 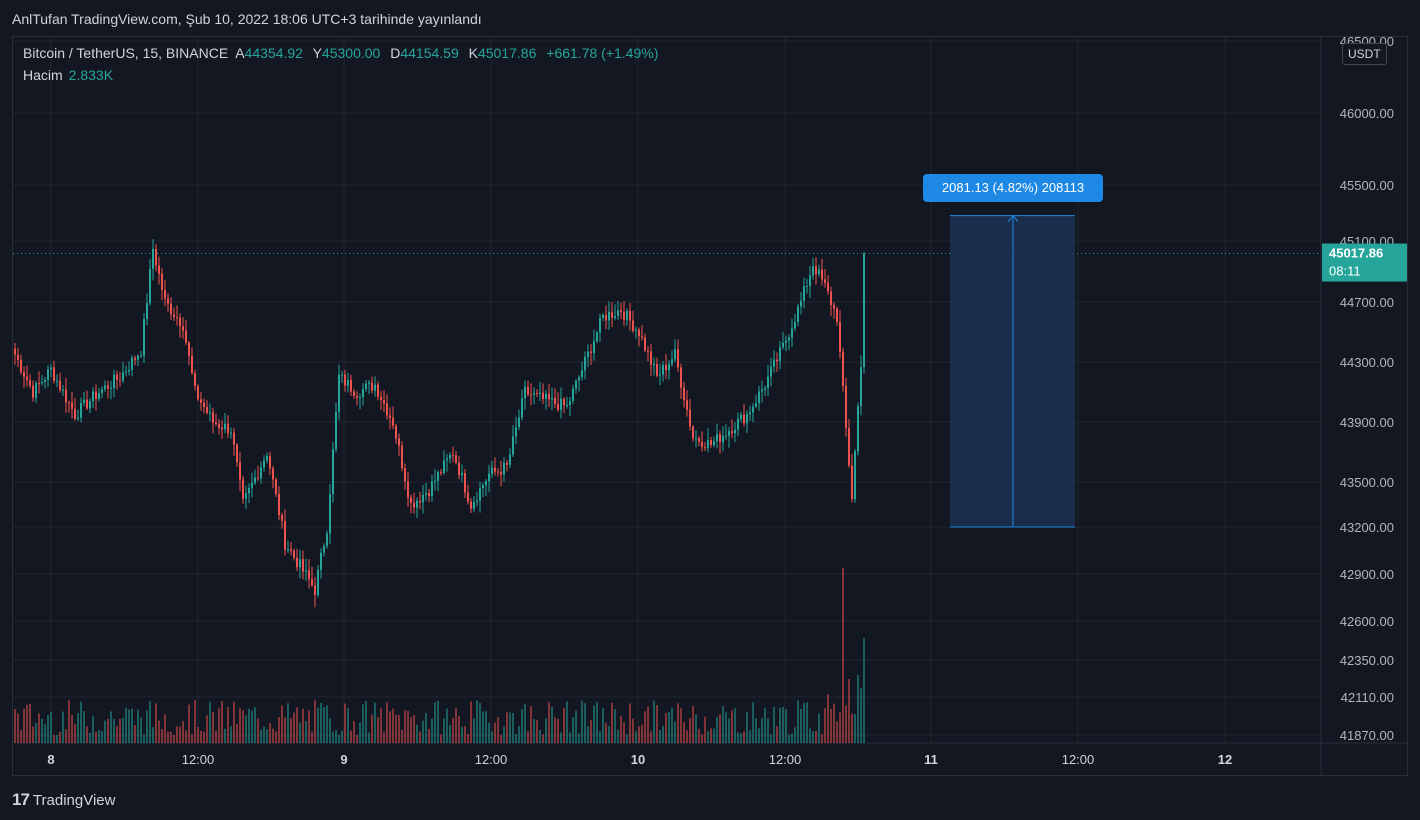 What do you see at coordinates (1367, 422) in the screenshot?
I see `y-tick-label: 43900.00` at bounding box center [1367, 422].